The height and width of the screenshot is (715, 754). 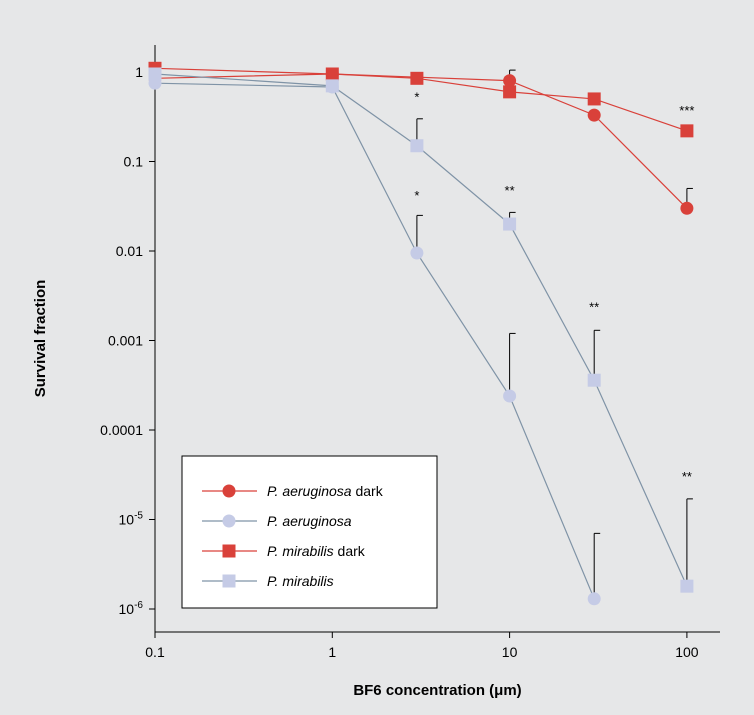 What do you see at coordinates (121, 430) in the screenshot?
I see `y-tick-label: 0.0001` at bounding box center [121, 430].